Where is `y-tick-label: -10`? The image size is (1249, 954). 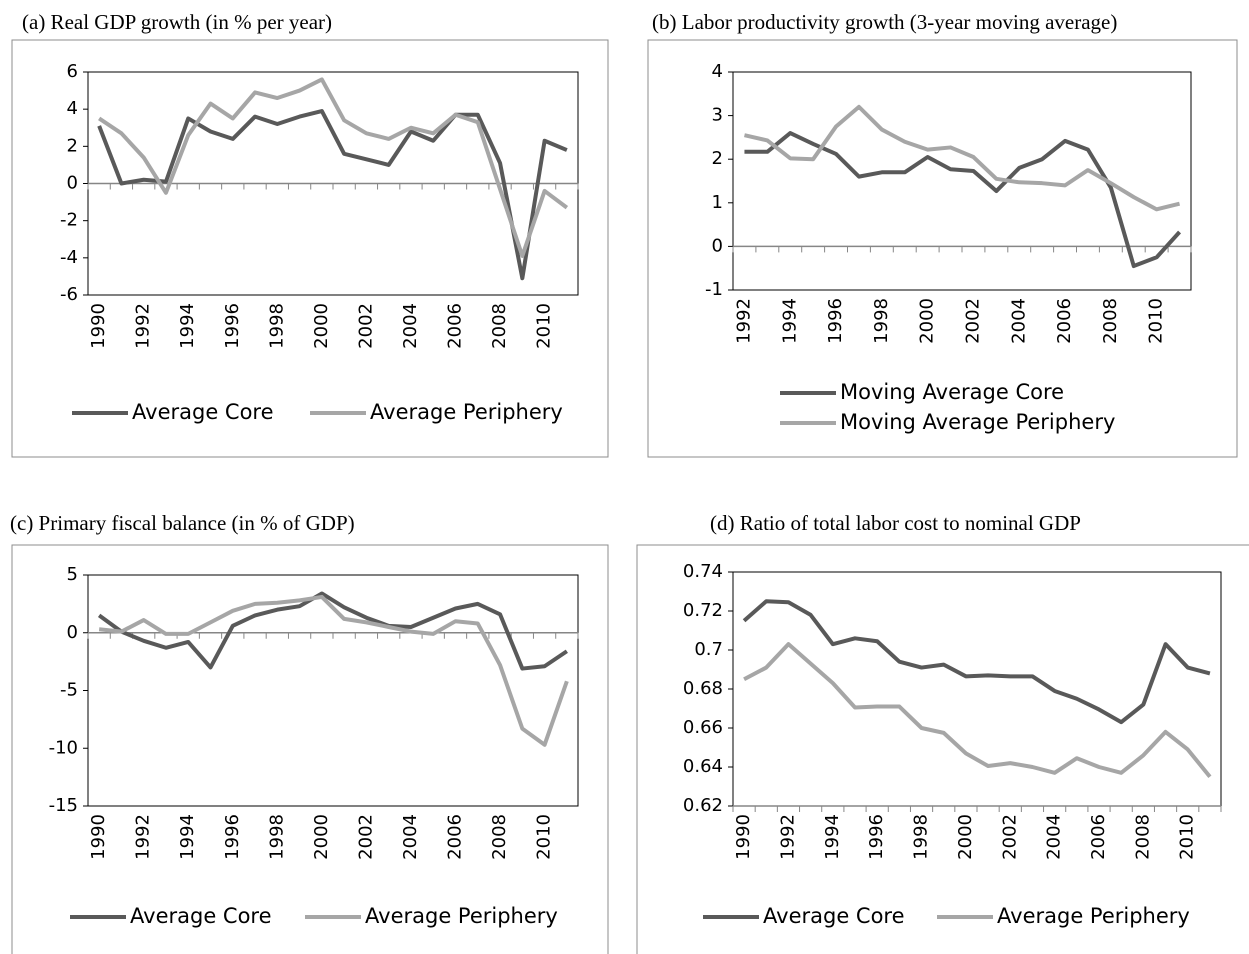 y-tick-label: -10 is located at coordinates (63, 747).